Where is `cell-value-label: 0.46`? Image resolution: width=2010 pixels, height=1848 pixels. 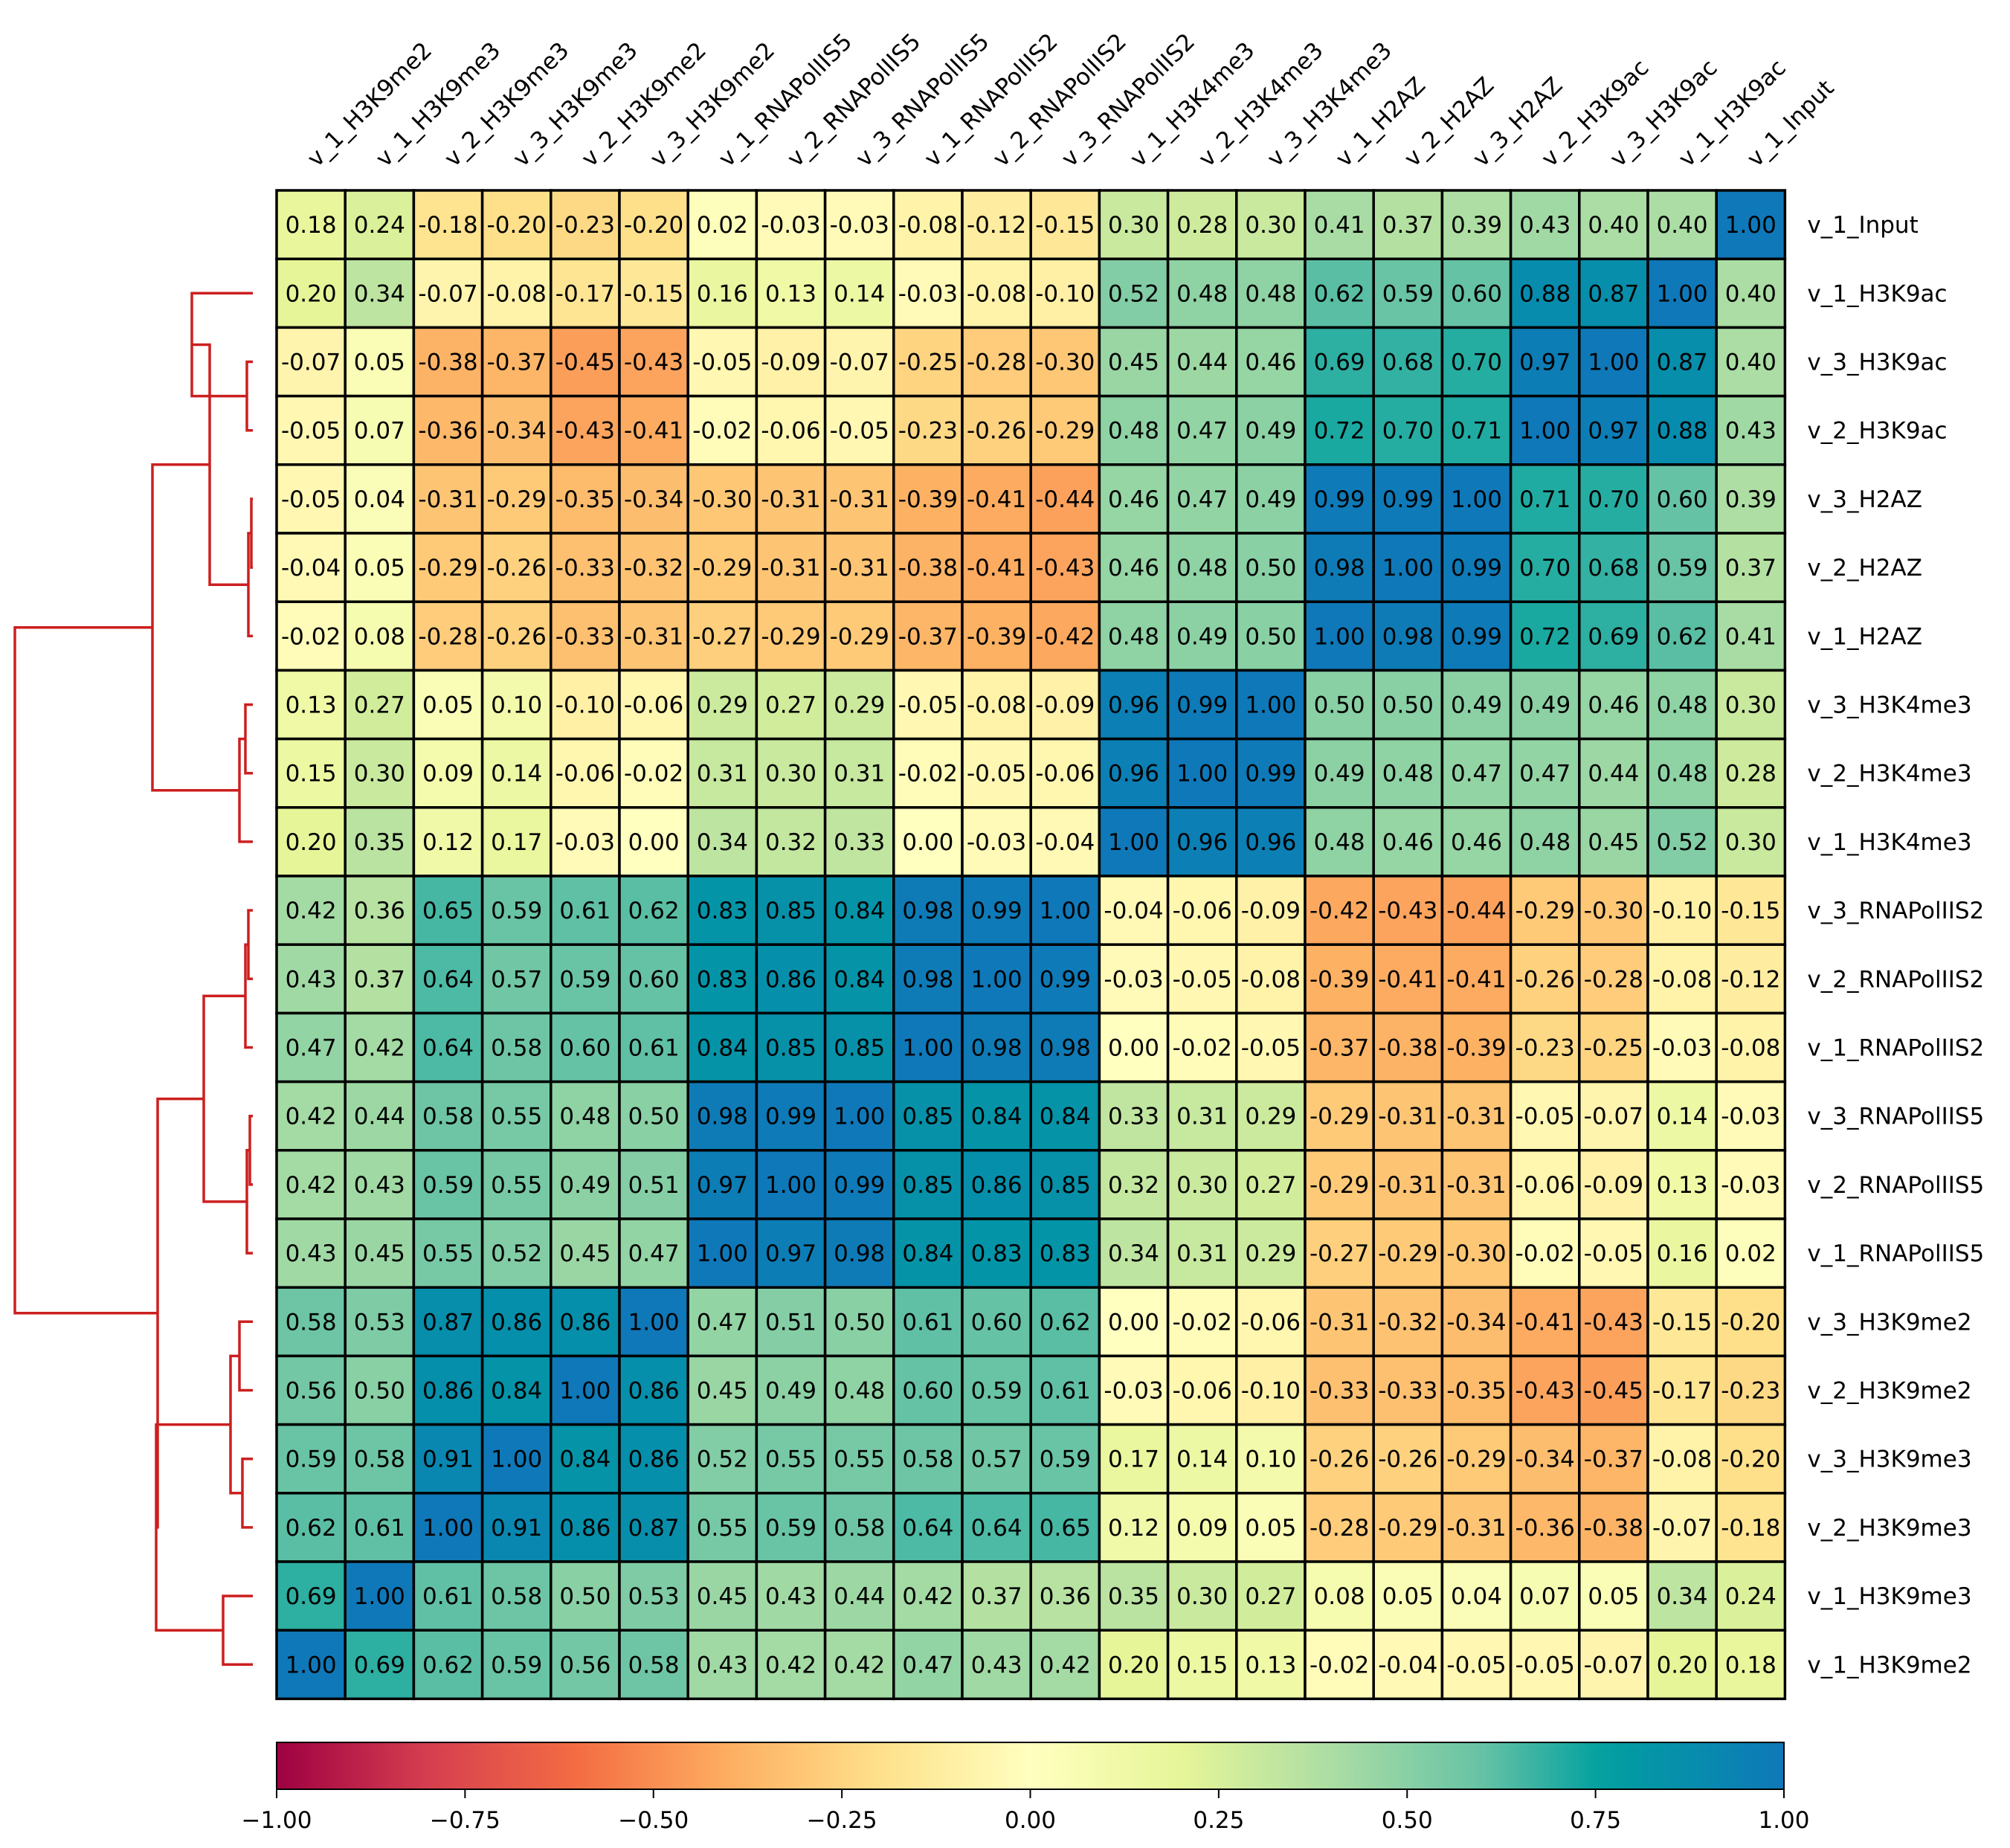 cell-value-label: 0.46 is located at coordinates (1270, 363).